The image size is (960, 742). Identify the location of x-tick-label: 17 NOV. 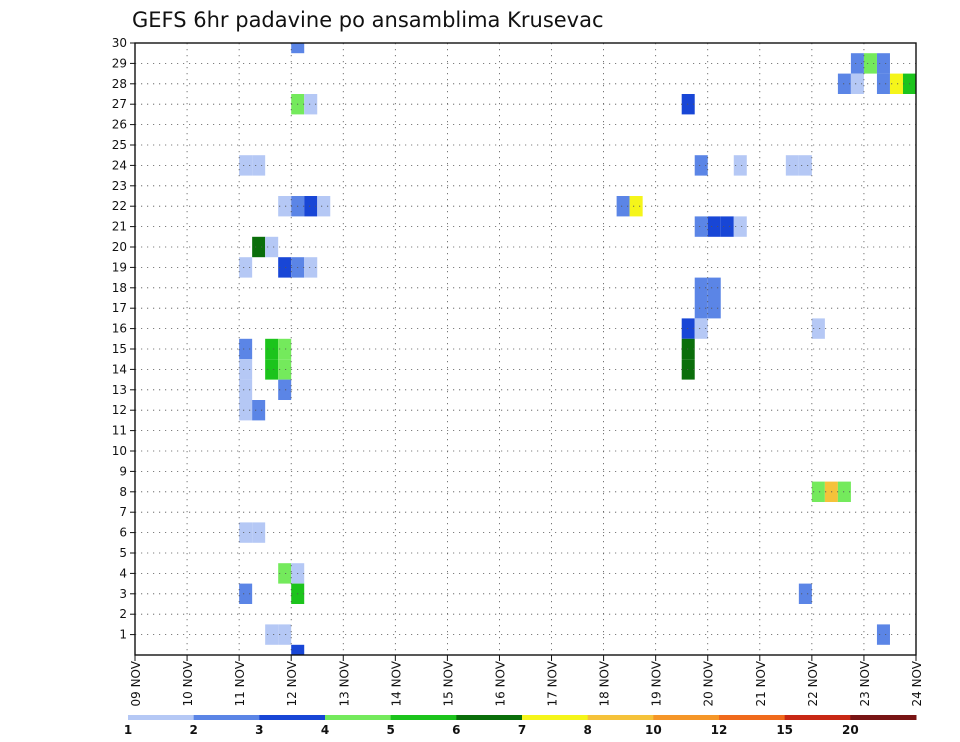
(553, 683).